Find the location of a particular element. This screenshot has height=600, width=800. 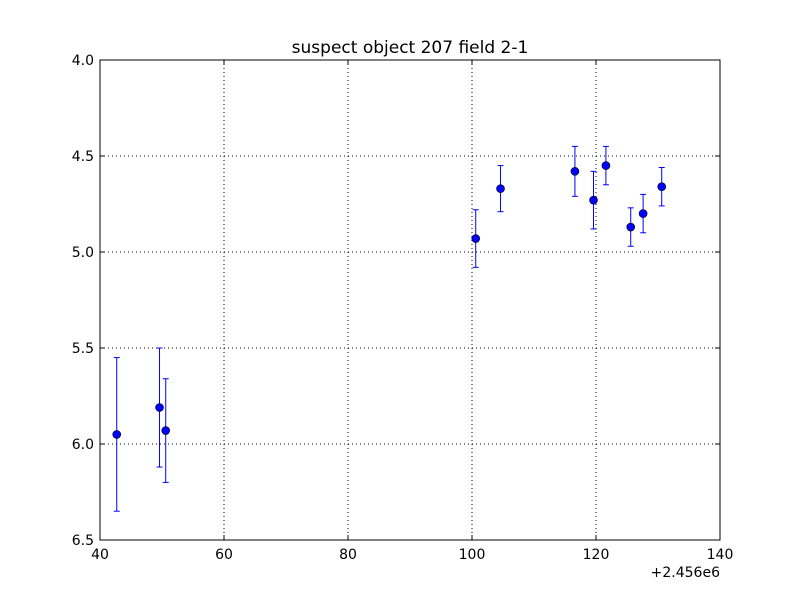

y-tick-label: 6.5 is located at coordinates (83, 541).